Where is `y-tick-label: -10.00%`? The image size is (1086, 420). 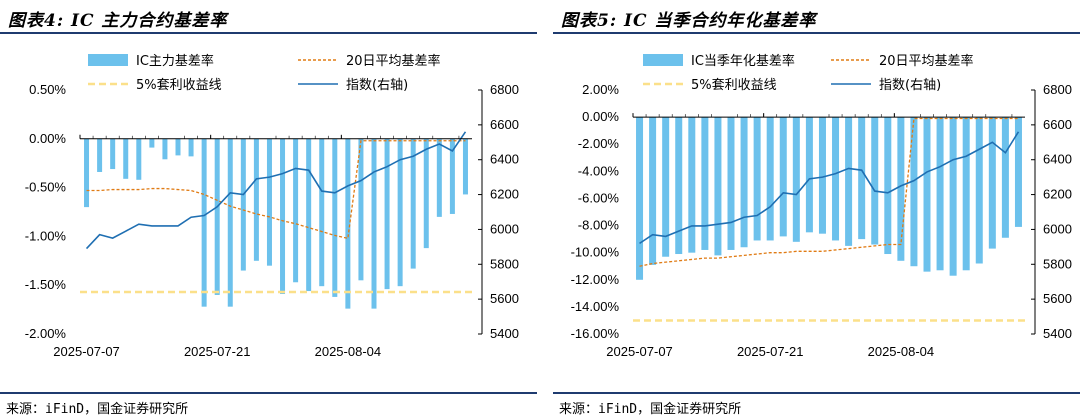 y-tick-label: -10.00% is located at coordinates (595, 252).